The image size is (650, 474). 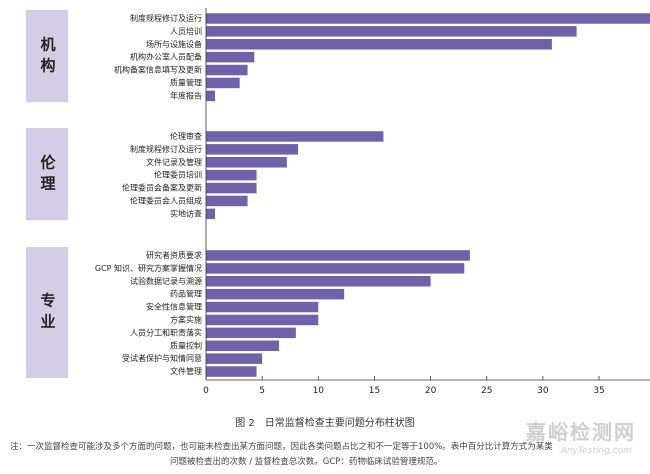 I want to click on category-label: 人员培训, so click(x=186, y=31).